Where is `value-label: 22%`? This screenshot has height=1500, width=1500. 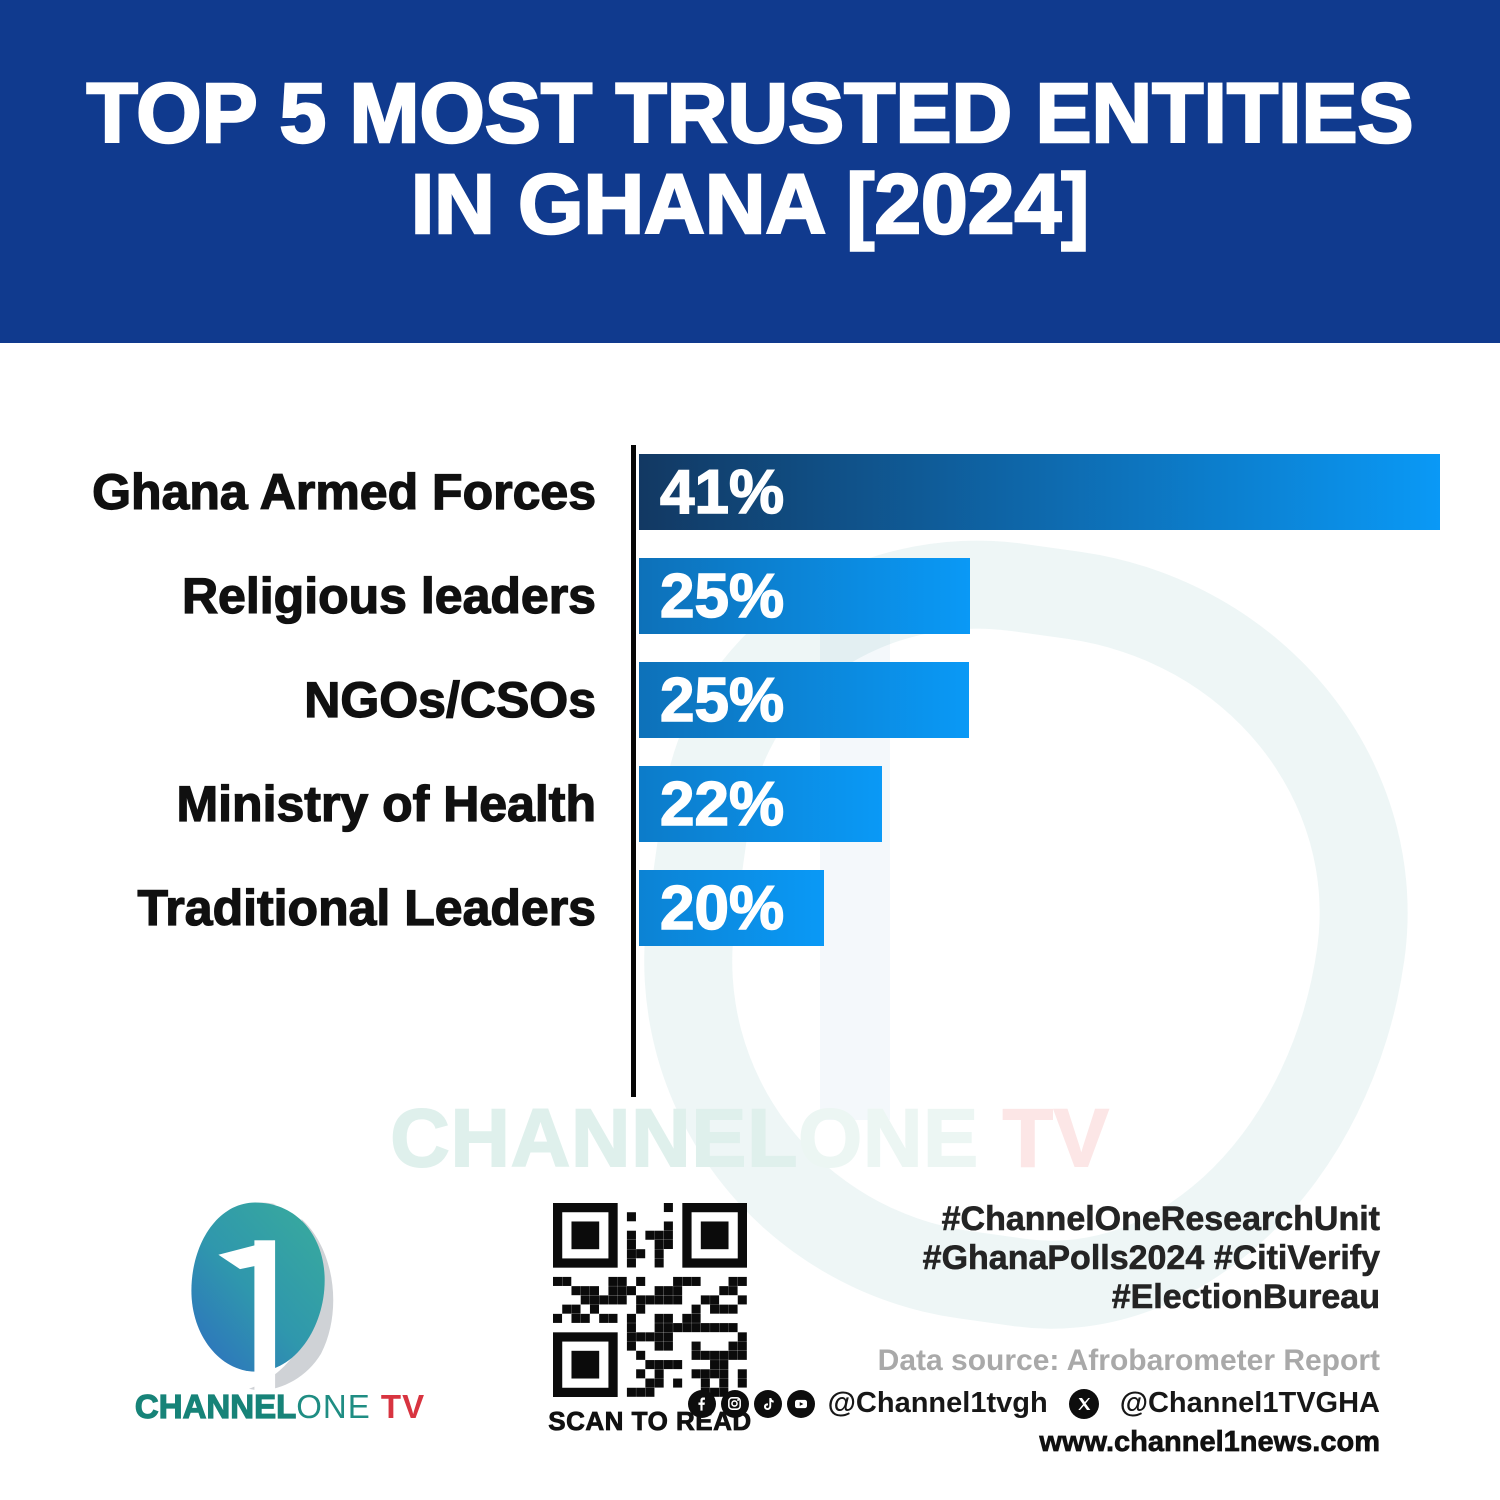
value-label: 22% is located at coordinates (722, 804).